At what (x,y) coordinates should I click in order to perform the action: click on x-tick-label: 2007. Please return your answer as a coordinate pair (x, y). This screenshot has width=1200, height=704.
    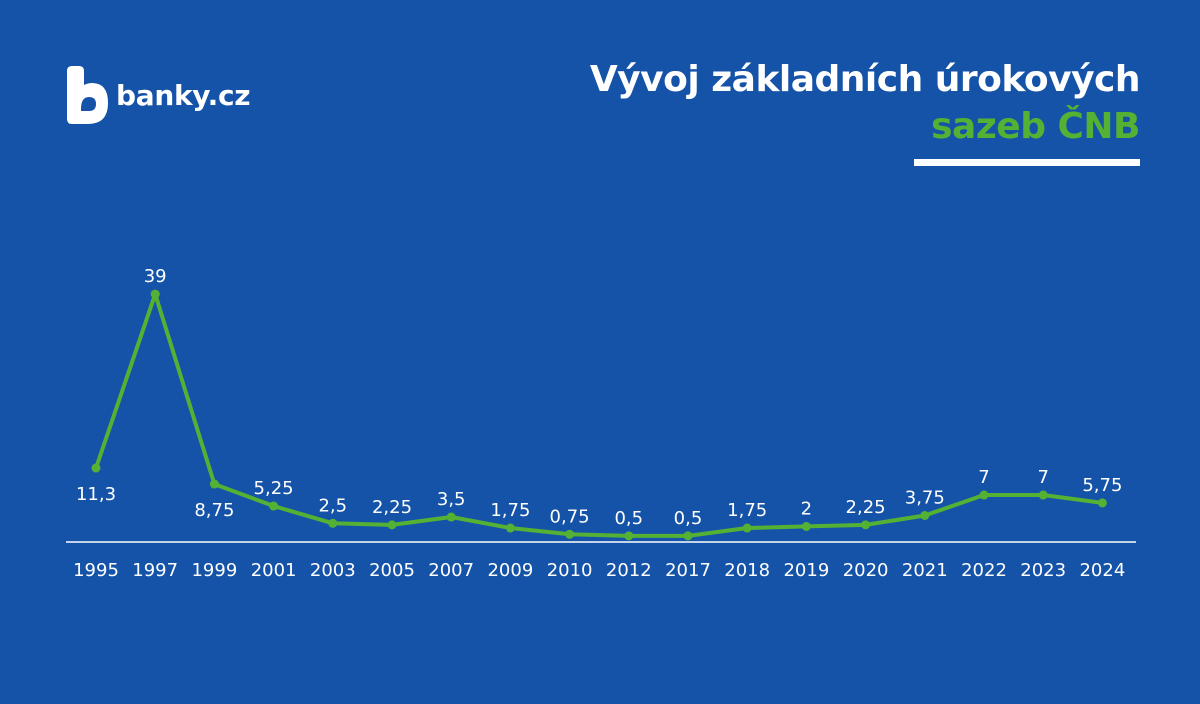
    Looking at the image, I should click on (451, 570).